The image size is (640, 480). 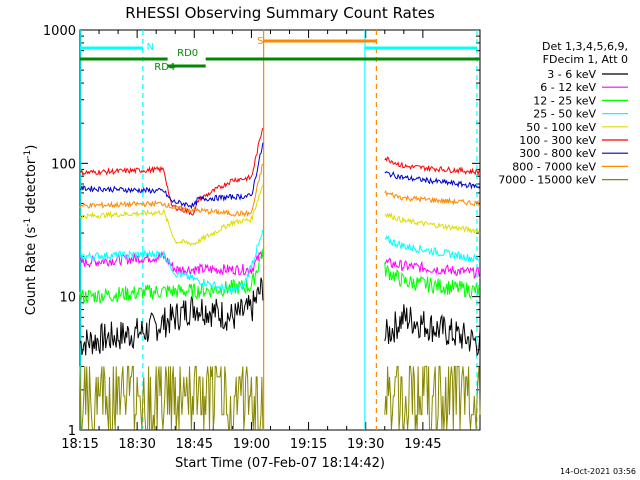 I want to click on series-300-800-kev-pre, so click(x=172, y=176).